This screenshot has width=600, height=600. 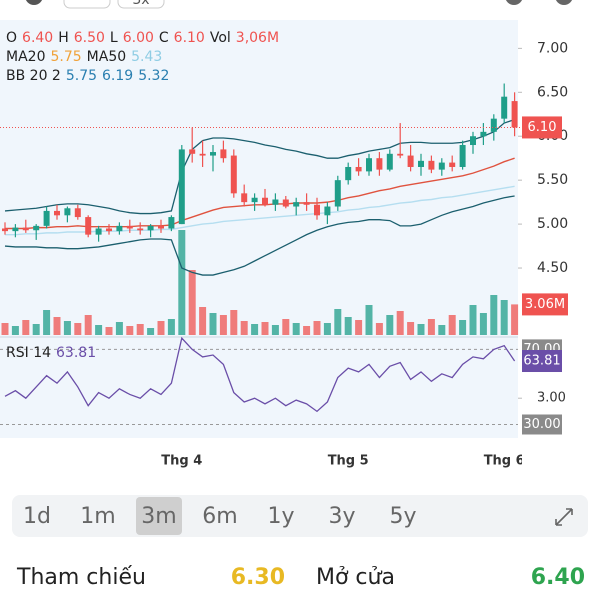 What do you see at coordinates (355, 577) in the screenshot?
I see `quote-label: Mở cửa` at bounding box center [355, 577].